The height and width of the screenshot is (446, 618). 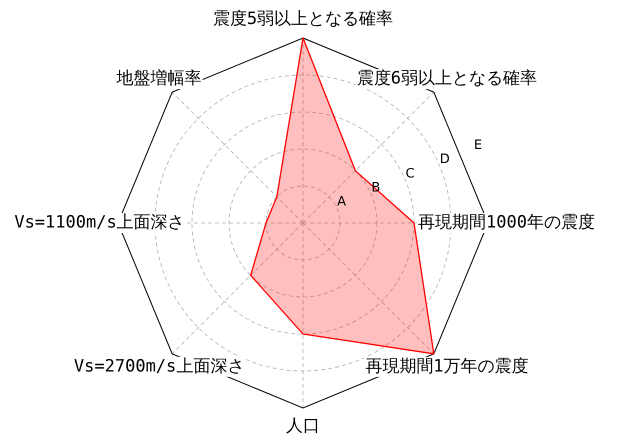 What do you see at coordinates (410, 174) in the screenshot?
I see `y-tick-label: C` at bounding box center [410, 174].